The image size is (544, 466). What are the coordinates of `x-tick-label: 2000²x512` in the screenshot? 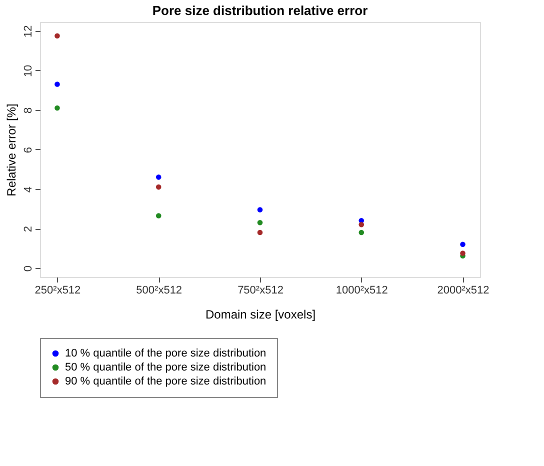 It's located at (463, 290).